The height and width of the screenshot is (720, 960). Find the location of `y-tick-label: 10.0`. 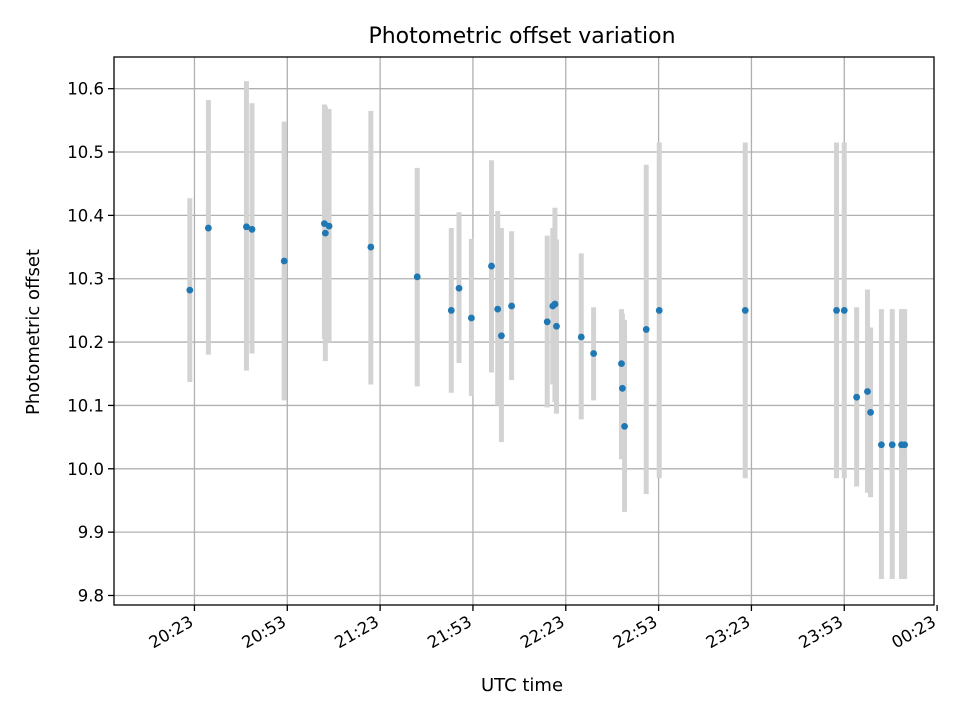

y-tick-label: 10.0 is located at coordinates (85, 469).